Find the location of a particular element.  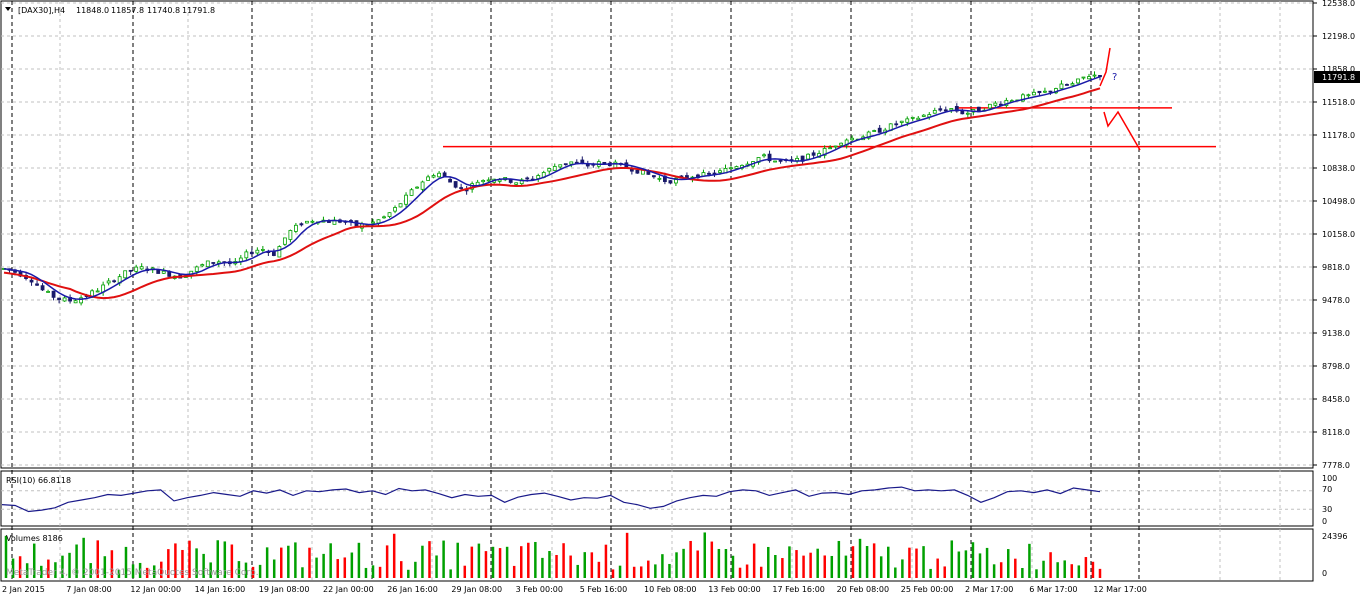

volume-max-label: 24396 is located at coordinates (1334, 536).